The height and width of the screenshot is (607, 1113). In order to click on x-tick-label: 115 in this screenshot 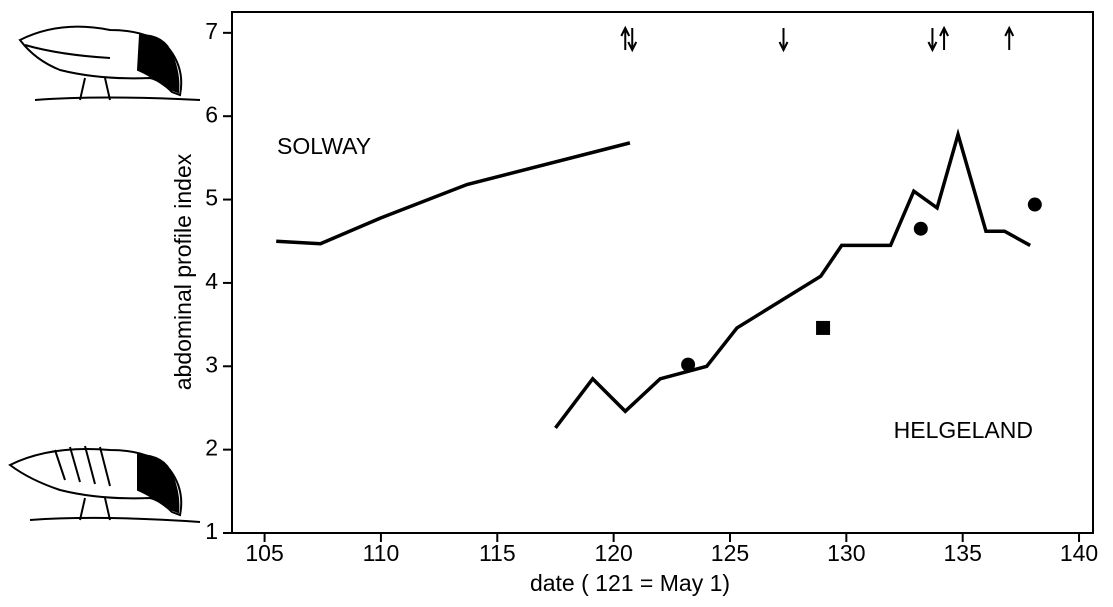, I will do `click(497, 553)`.